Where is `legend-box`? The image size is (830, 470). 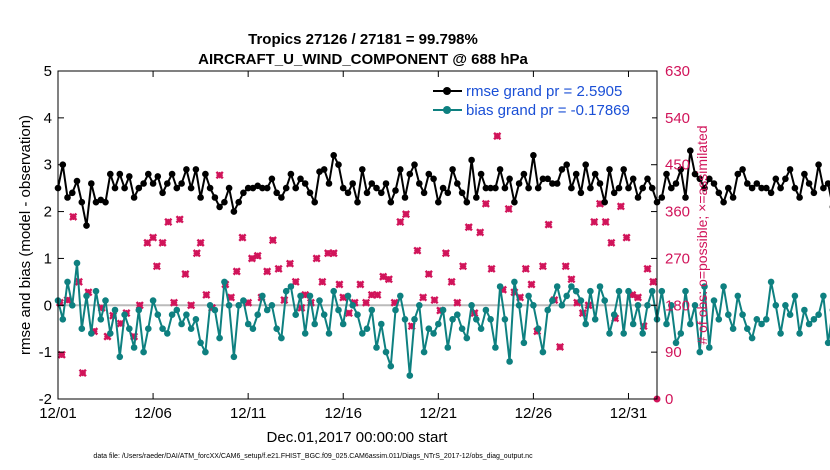
legend-box is located at coordinates (541, 101).